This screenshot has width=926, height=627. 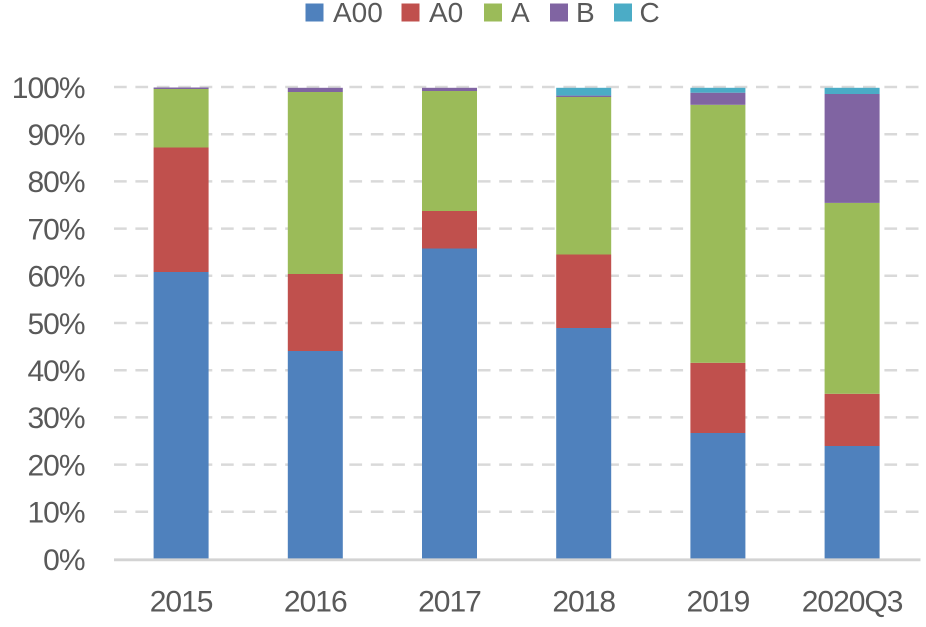 I want to click on svg-text: 2017, so click(x=449, y=602).